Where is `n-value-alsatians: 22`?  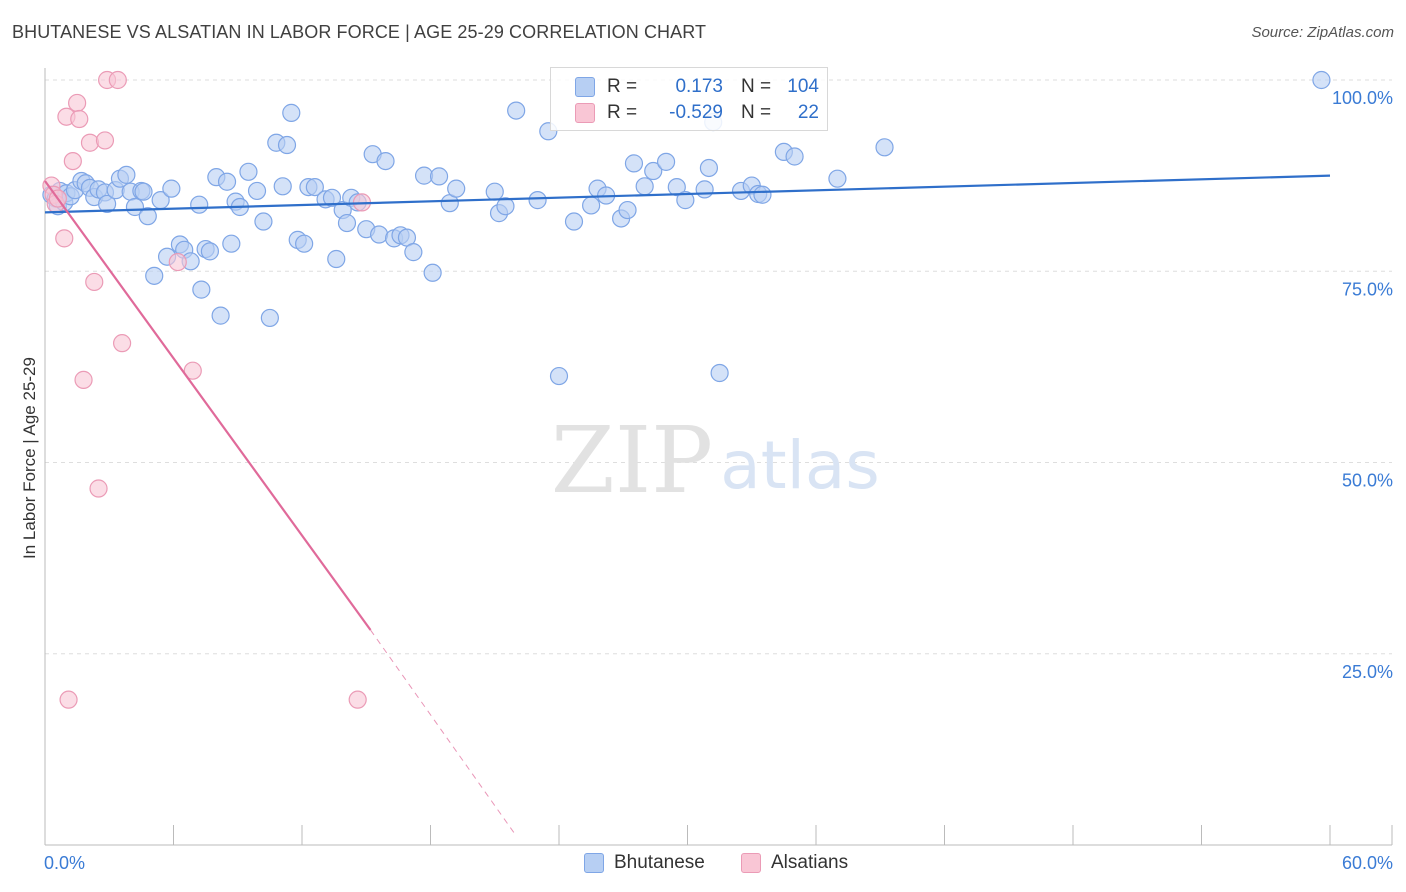 n-value-alsatians: 22 is located at coordinates (808, 112).